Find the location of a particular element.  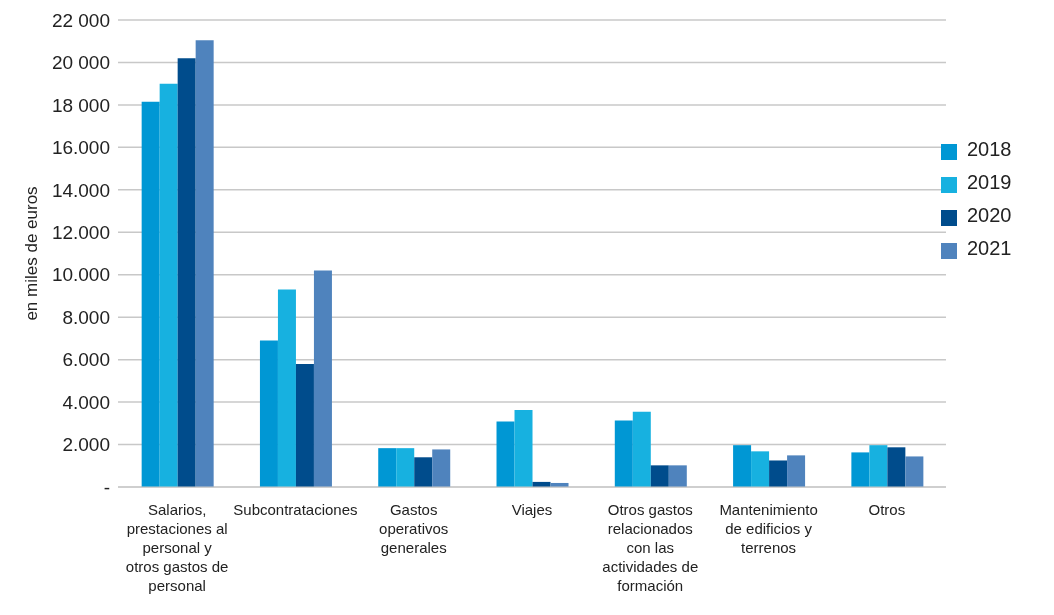

y-tick-label: 14.000 is located at coordinates (80, 190).